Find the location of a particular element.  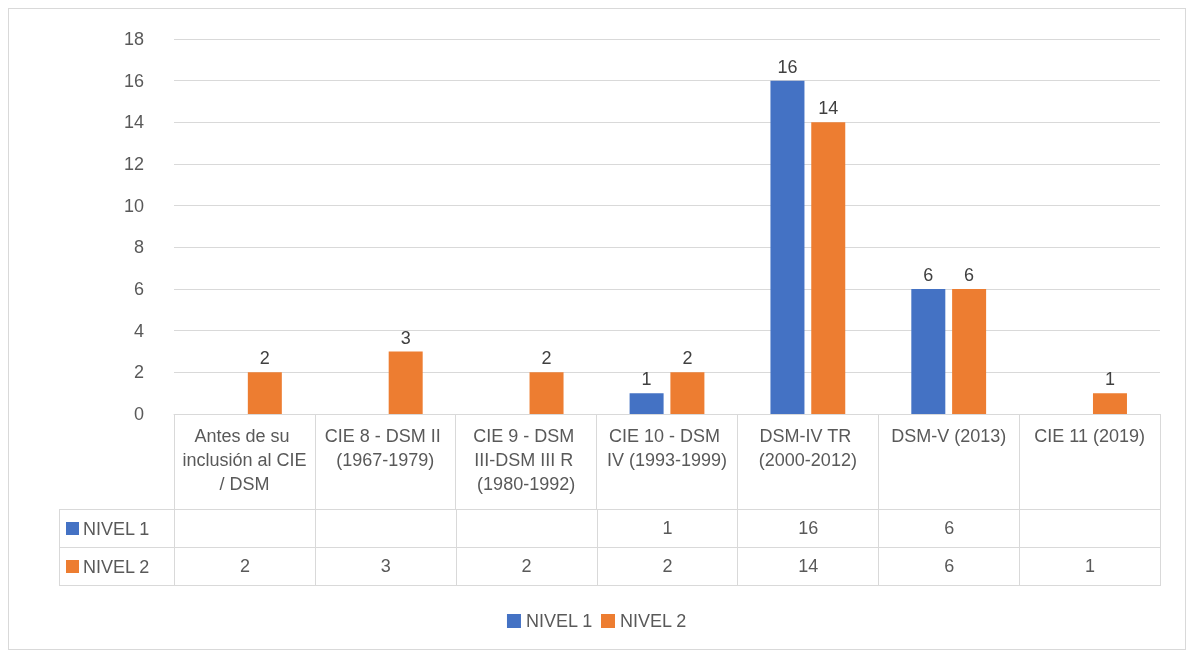

text: 16 is located at coordinates (787, 66).